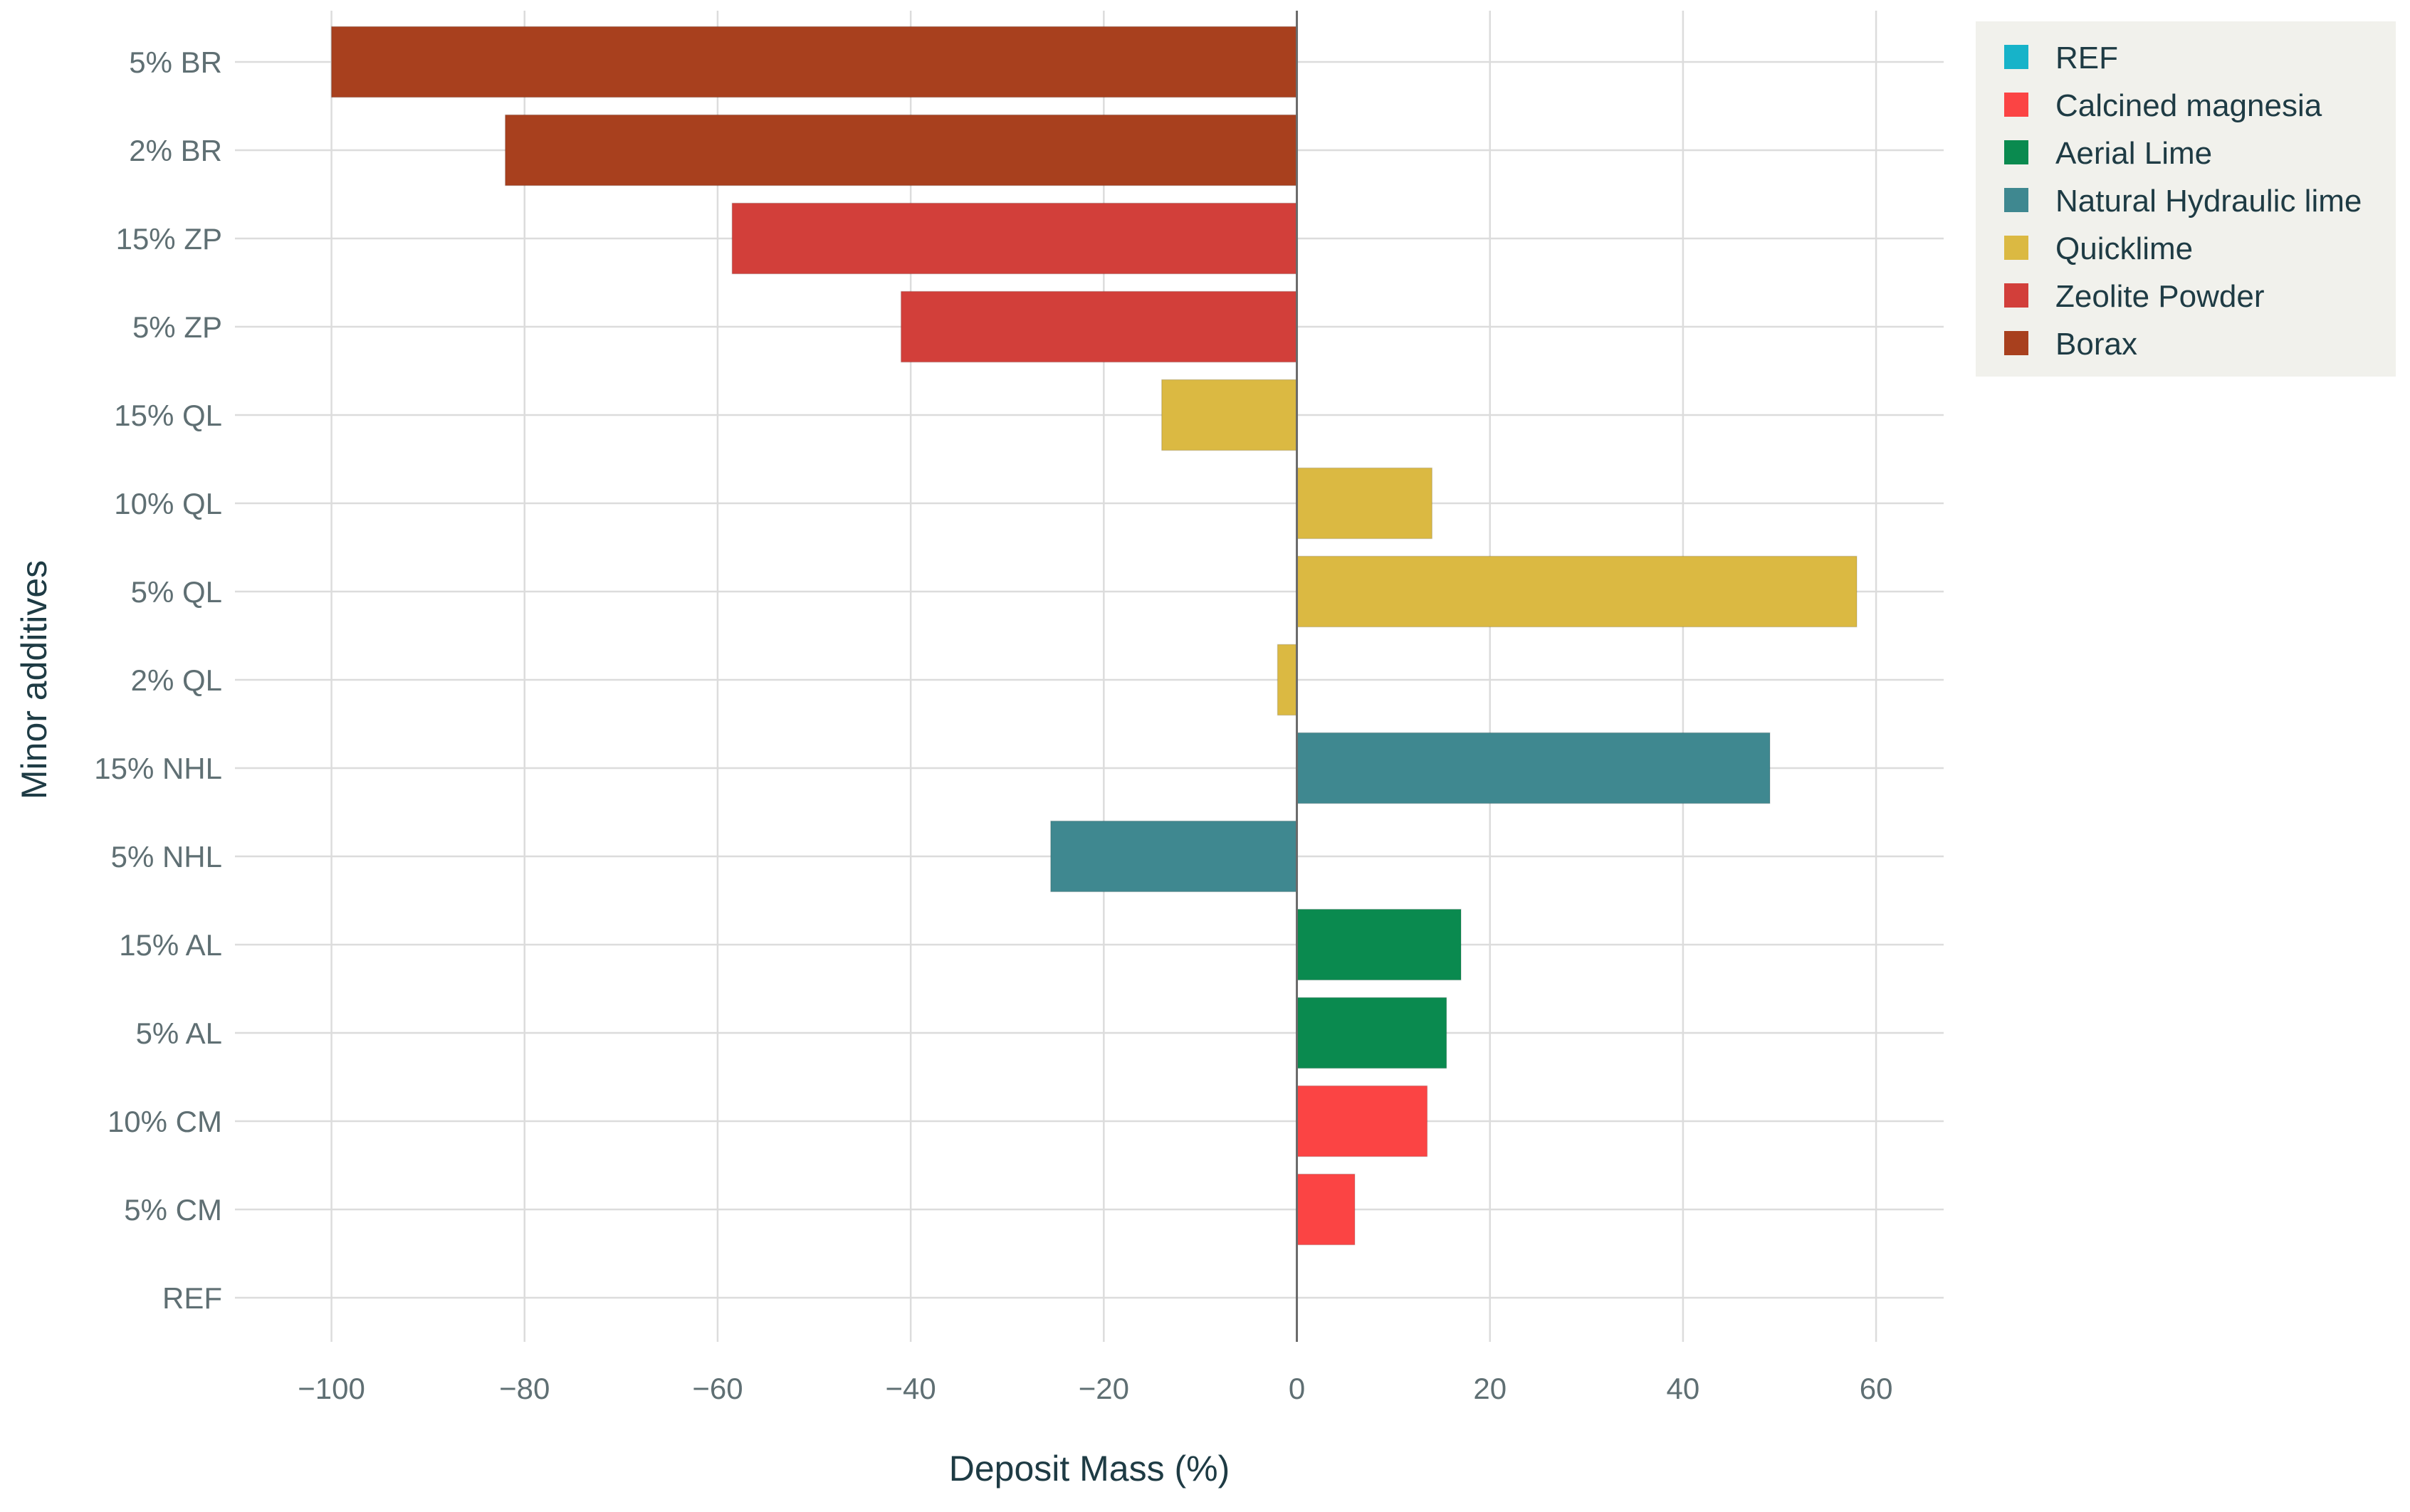 This screenshot has width=2410, height=1512. Describe the element at coordinates (176, 592) in the screenshot. I see `y-tick-label: 5% QL` at that location.